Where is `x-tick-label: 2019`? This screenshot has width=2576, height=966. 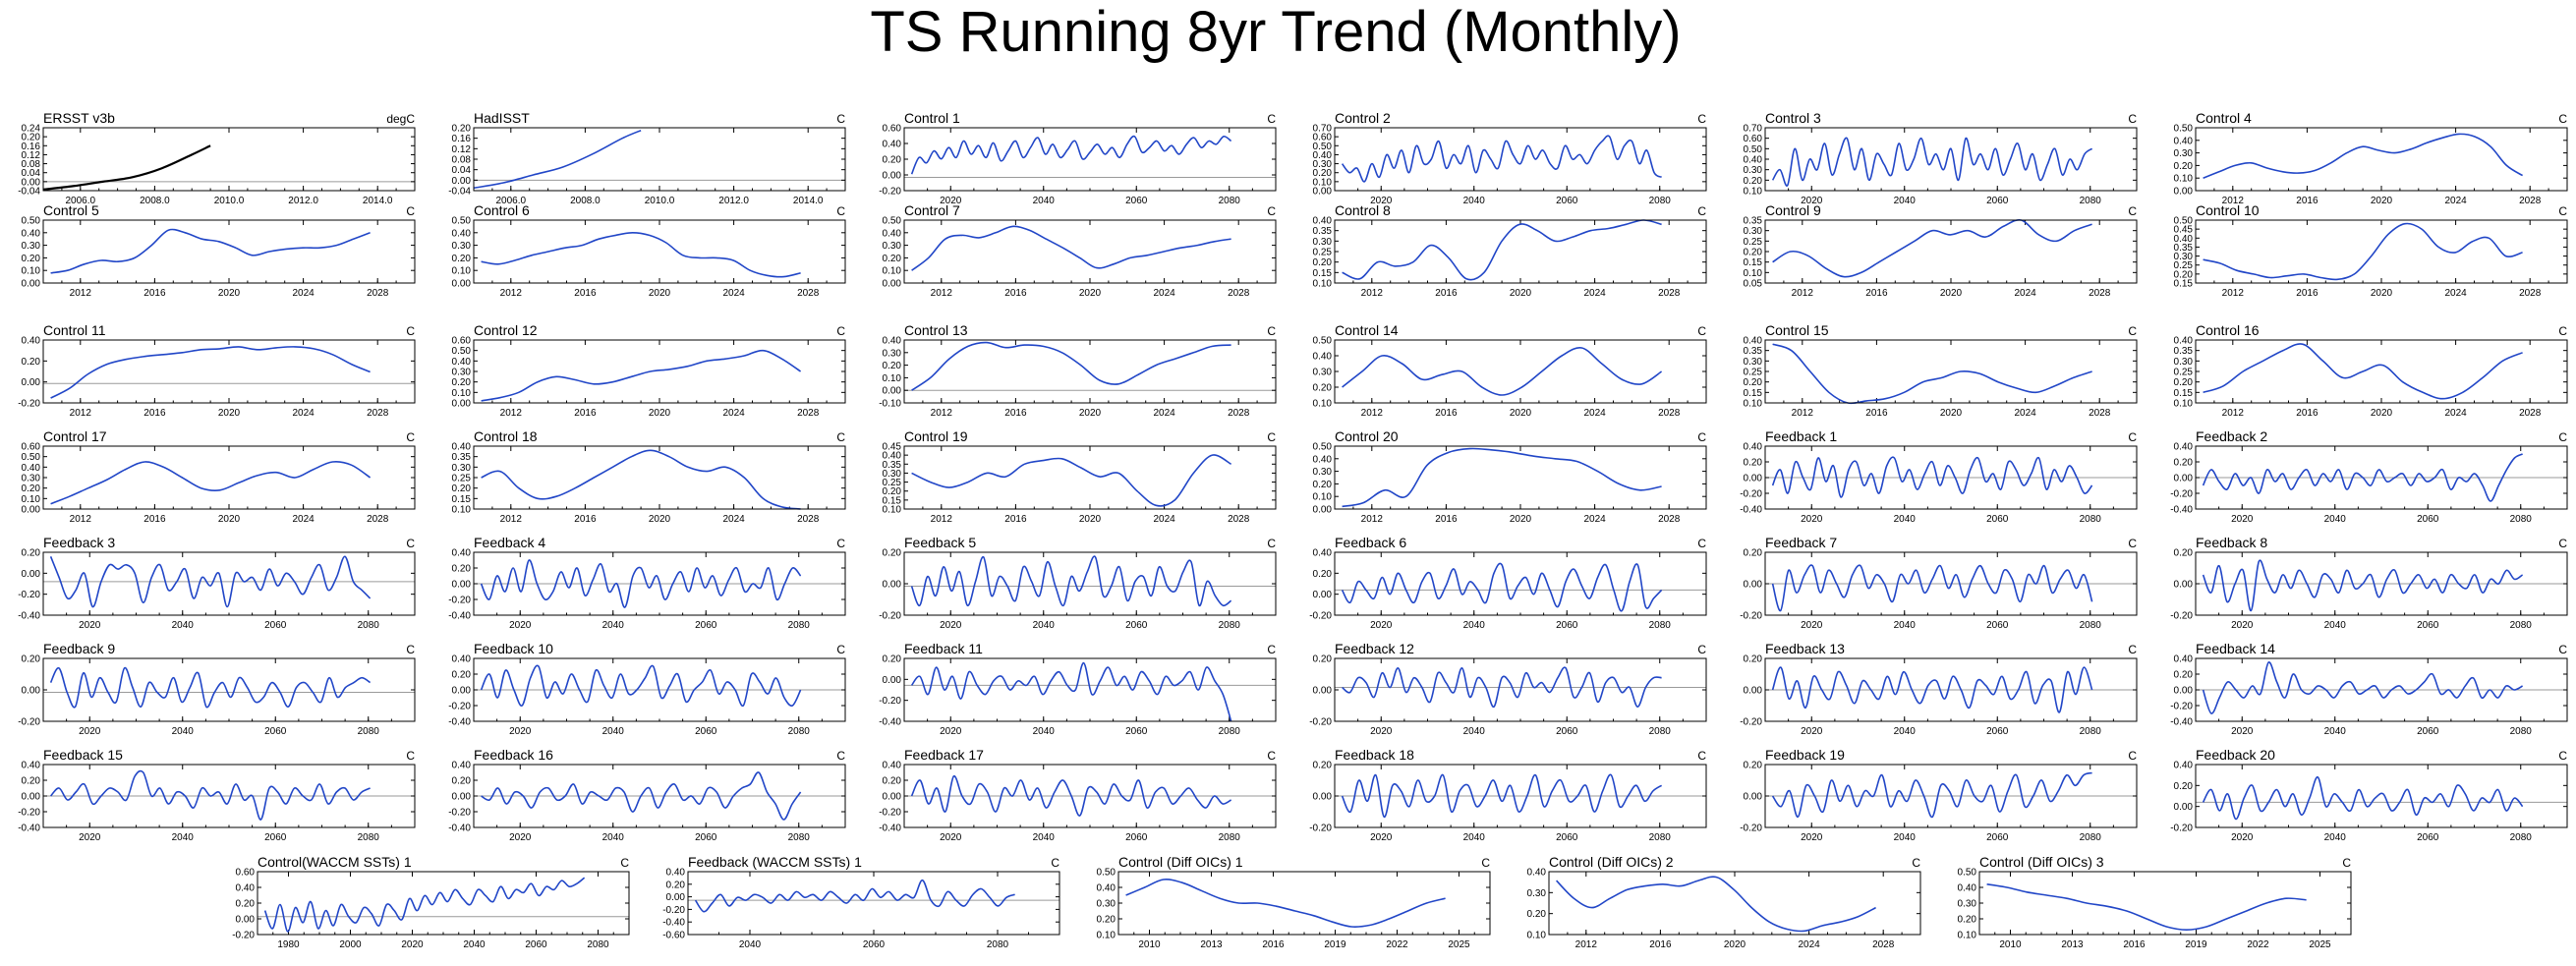 x-tick-label: 2019 is located at coordinates (1335, 944).